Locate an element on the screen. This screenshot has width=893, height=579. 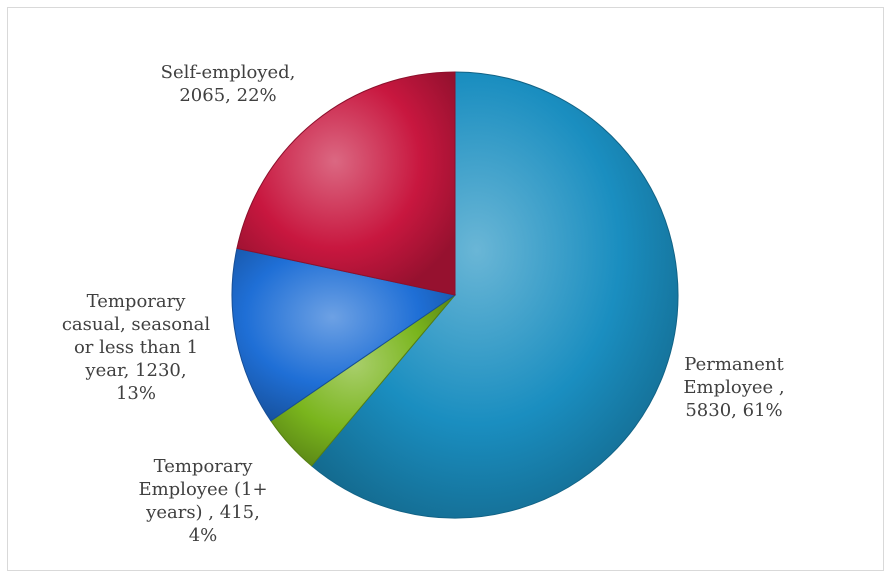
slice-label-line: 13% is located at coordinates (136, 393).